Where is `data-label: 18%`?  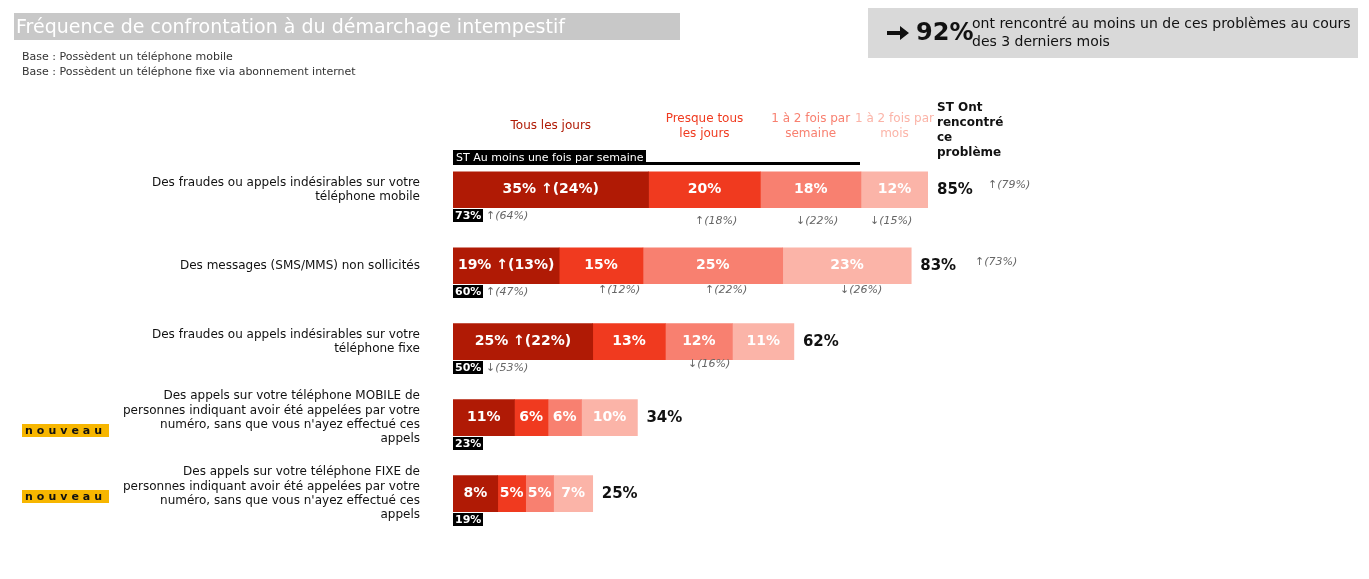 data-label: 18% is located at coordinates (810, 188).